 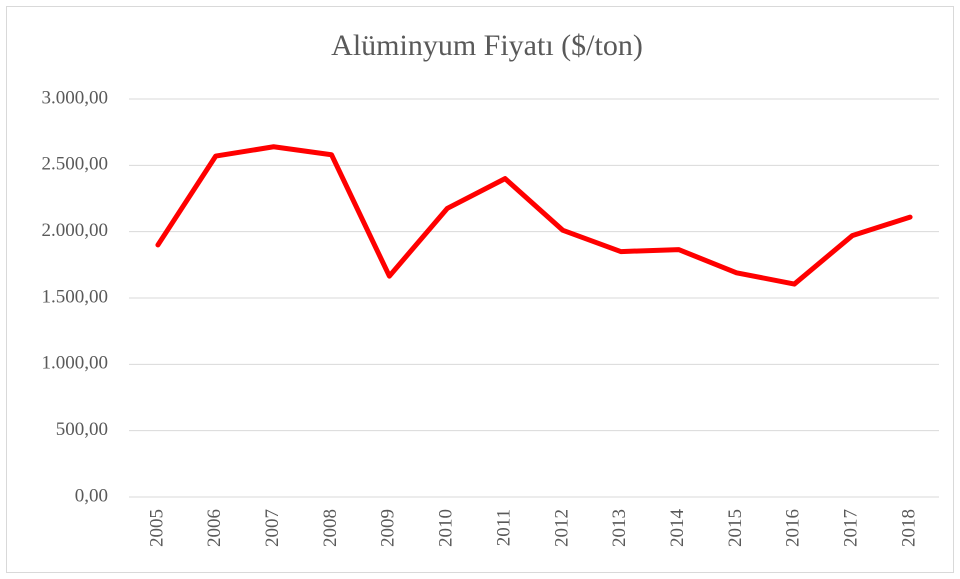 I want to click on y-tick-label: 2.000,00, so click(x=75, y=230).